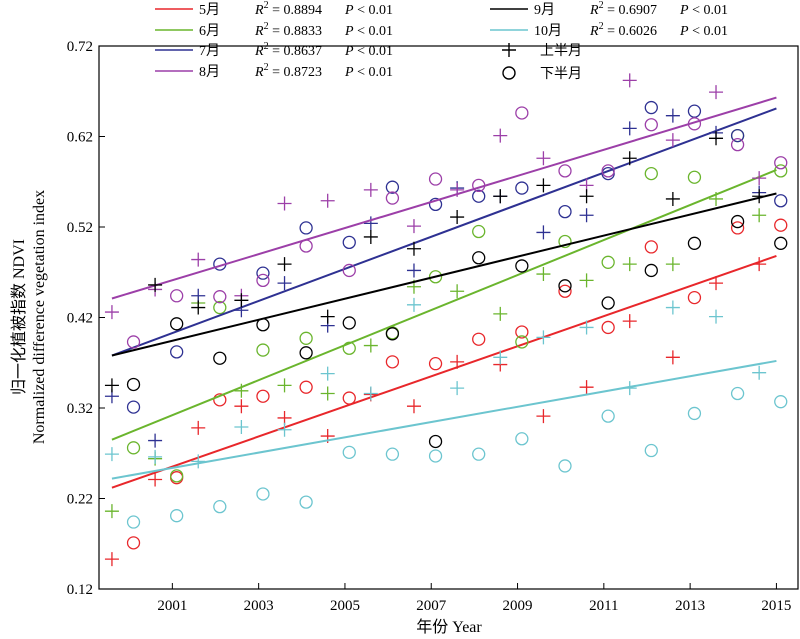  Describe the element at coordinates (209, 72) in the screenshot. I see `legend-name: 8月` at that location.